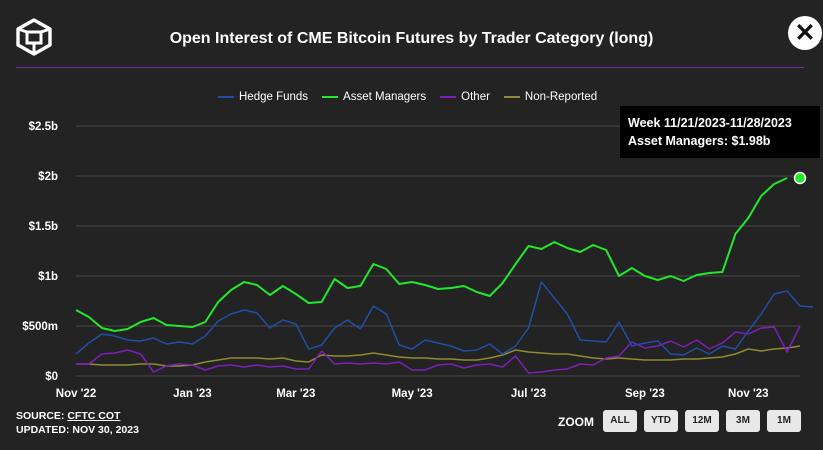 This screenshot has height=450, width=823. Describe the element at coordinates (43, 227) in the screenshot. I see `y-tick-label: $1.5b` at that location.